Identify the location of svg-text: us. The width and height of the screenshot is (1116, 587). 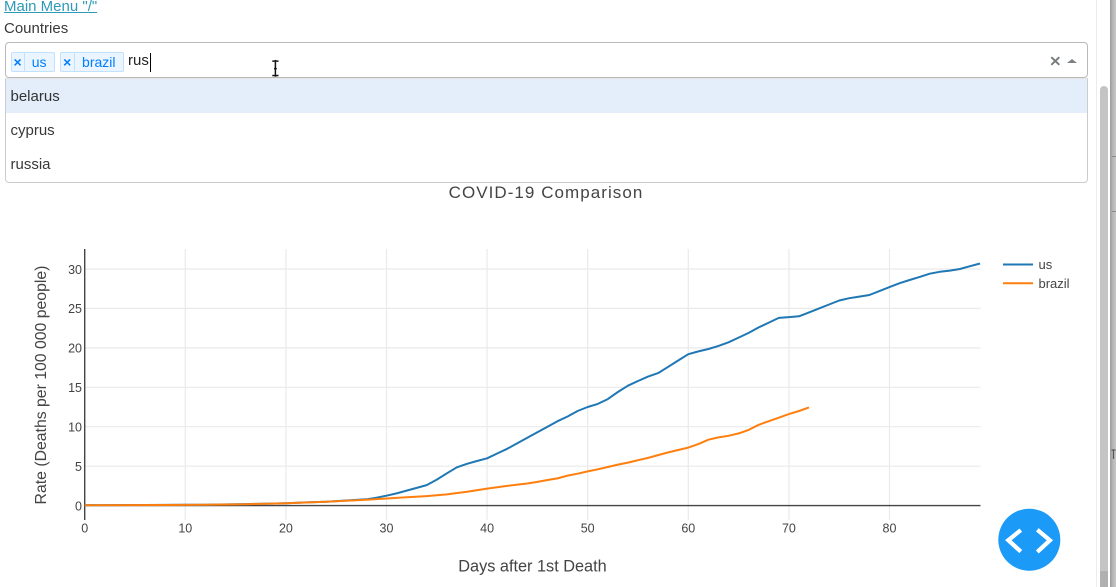
(1046, 264).